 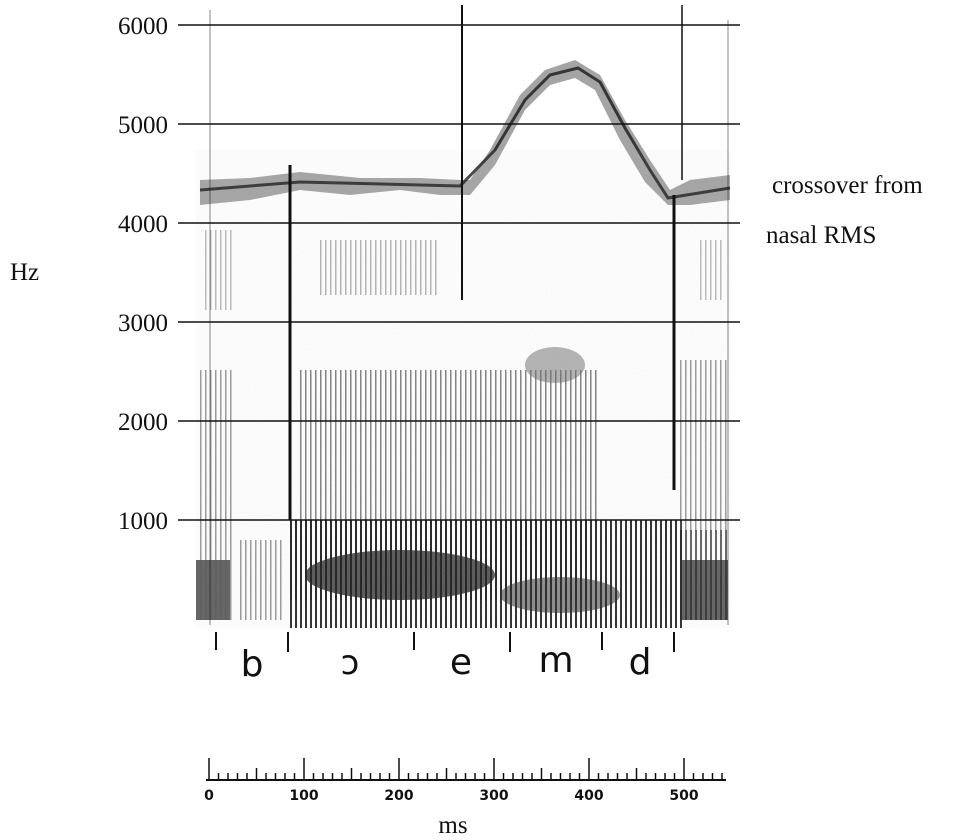 What do you see at coordinates (493, 796) in the screenshot?
I see `x-tick-300: 300` at bounding box center [493, 796].